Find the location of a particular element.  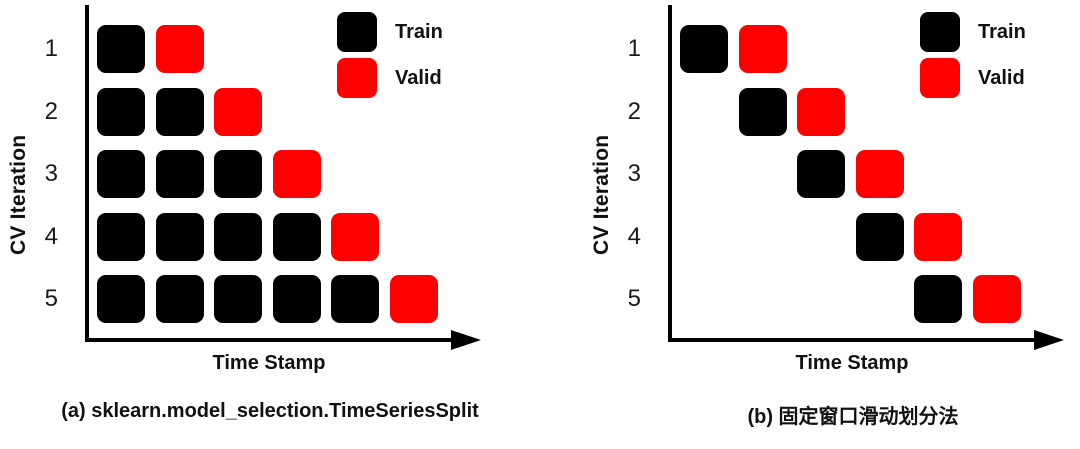

panel-caption: (b) 固定窗口滑动划分法 is located at coordinates (853, 417).